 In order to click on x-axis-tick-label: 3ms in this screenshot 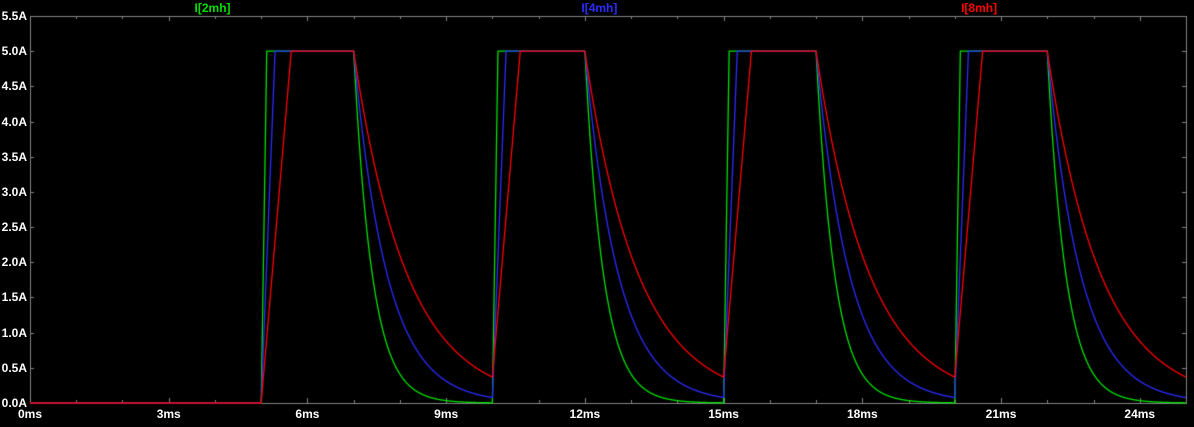, I will do `click(168, 414)`.